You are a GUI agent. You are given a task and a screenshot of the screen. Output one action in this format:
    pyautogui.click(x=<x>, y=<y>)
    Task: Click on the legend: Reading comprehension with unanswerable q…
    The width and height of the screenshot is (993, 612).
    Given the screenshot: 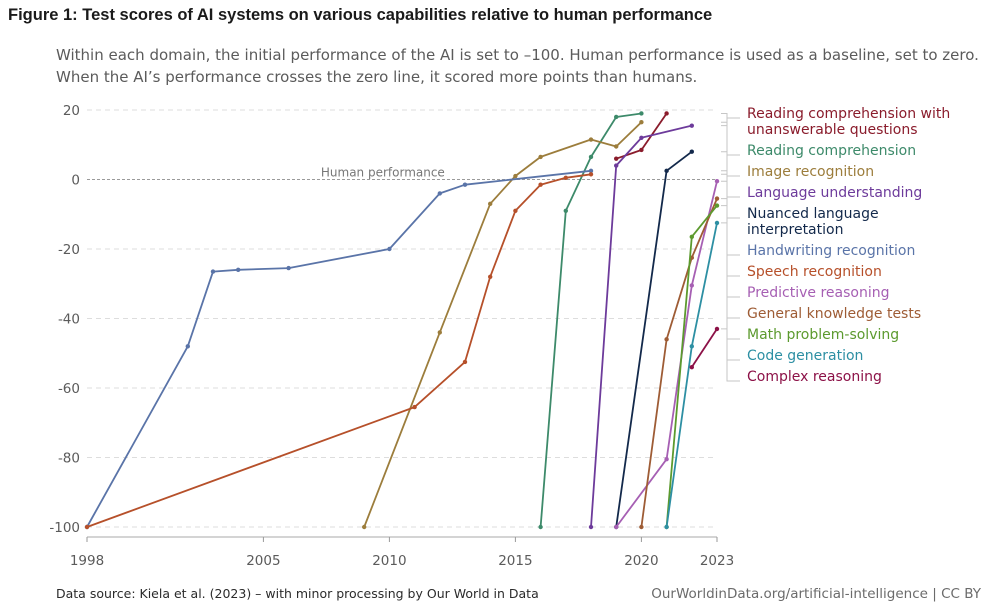 What is the action you would take?
    pyautogui.click(x=835, y=245)
    